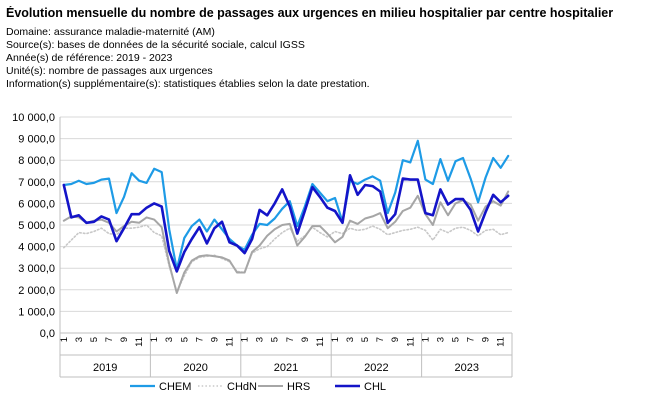  Describe the element at coordinates (467, 368) in the screenshot. I see `year-label: 2023` at that location.